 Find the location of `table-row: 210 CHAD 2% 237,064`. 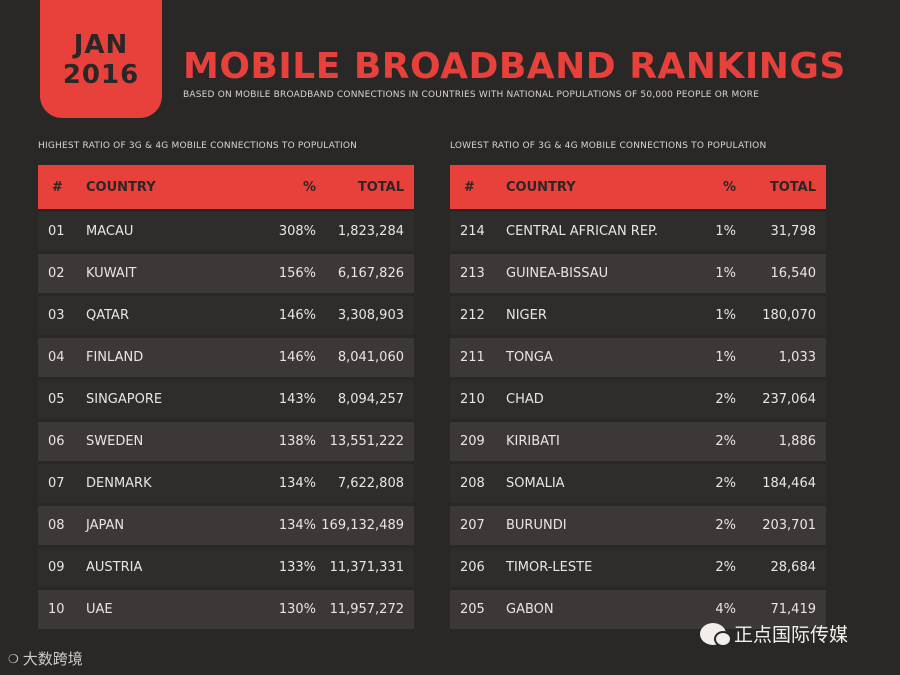

table-row: 210 CHAD 2% 237,064 is located at coordinates (638, 399).